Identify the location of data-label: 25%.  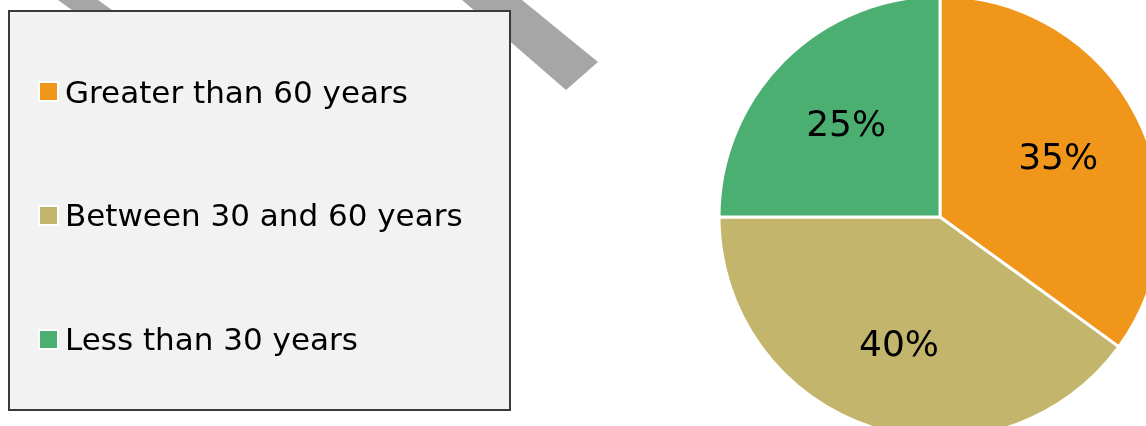
(846, 123).